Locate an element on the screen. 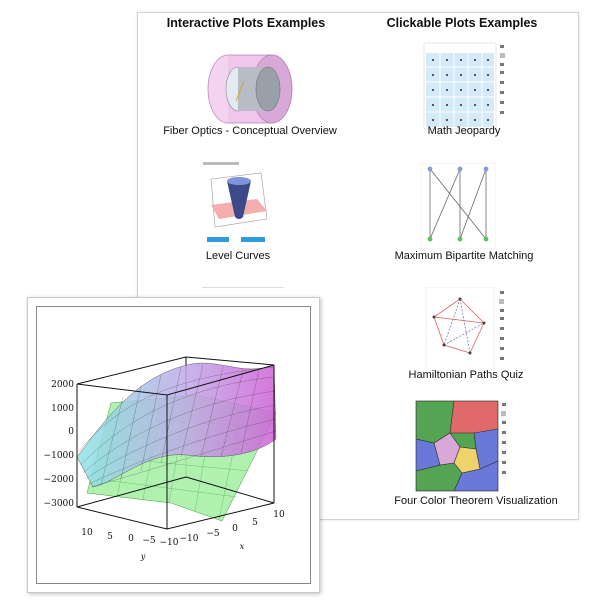  interactive-plots-title: Interactive Plots Examples is located at coordinates (246, 23).